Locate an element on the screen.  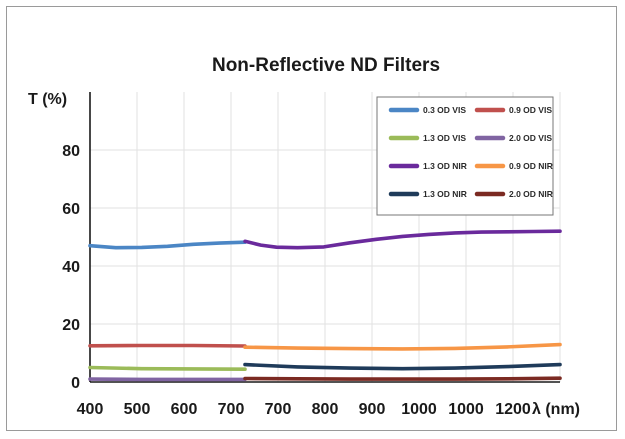
y-tick-labels: 0 20 40 60 80 is located at coordinates (71, 267).